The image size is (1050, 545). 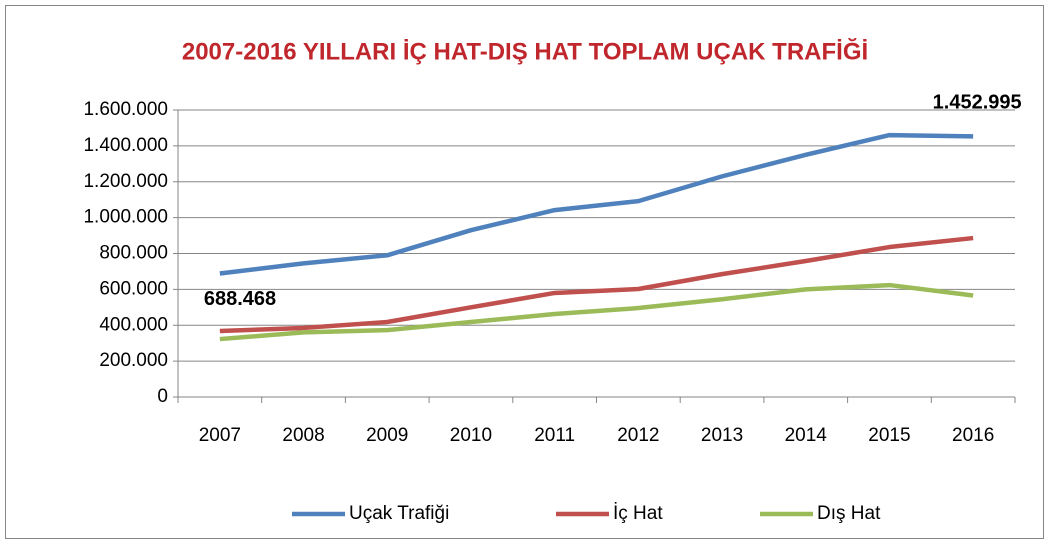 I want to click on x-tick-label: 2015, so click(x=889, y=435).